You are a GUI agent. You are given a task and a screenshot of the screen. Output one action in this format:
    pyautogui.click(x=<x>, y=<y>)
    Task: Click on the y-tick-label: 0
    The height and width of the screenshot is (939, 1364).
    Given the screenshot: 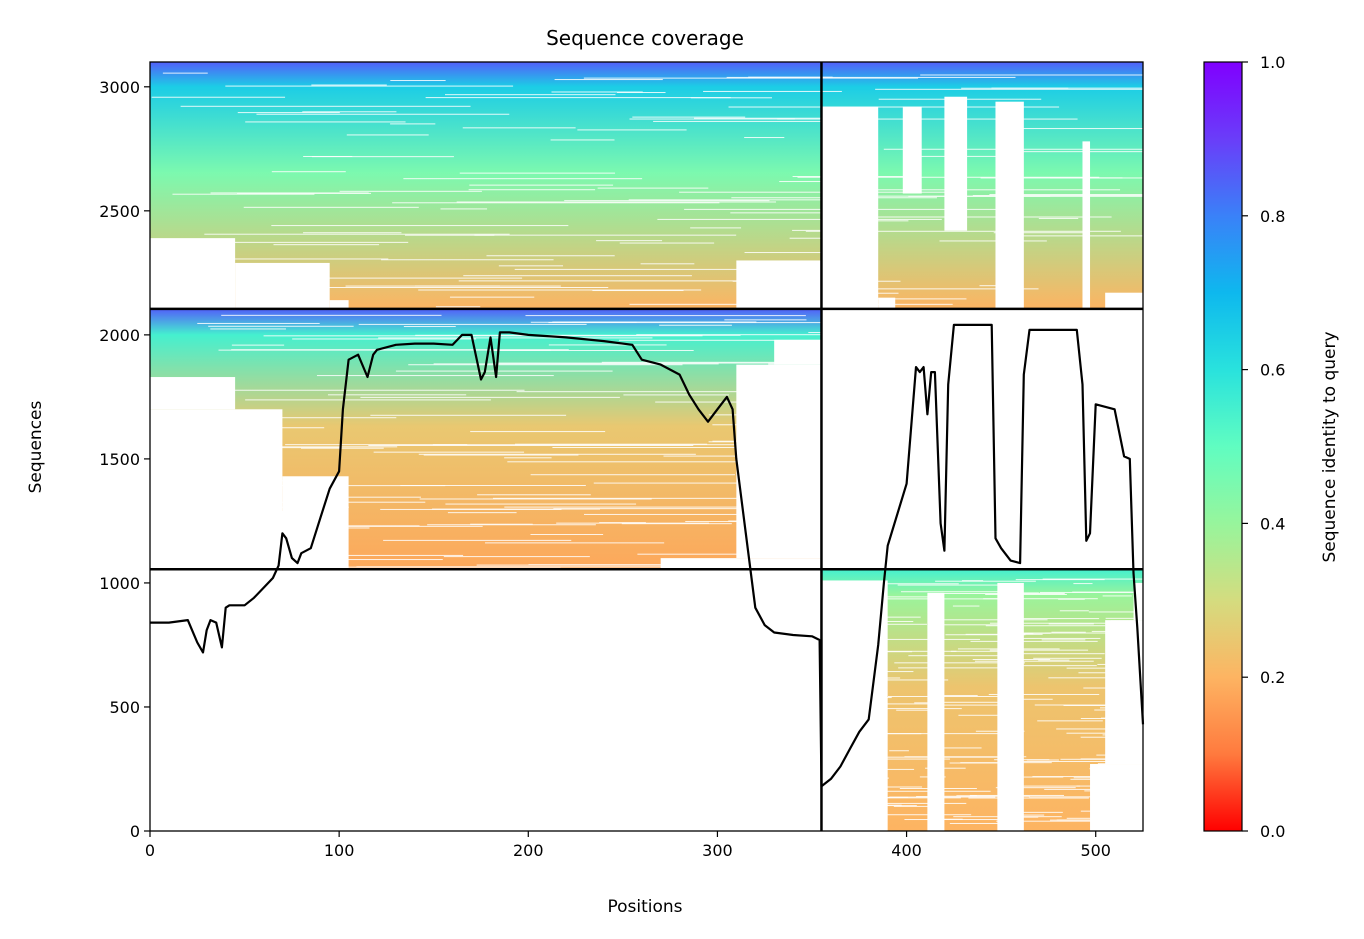 What is the action you would take?
    pyautogui.click(x=135, y=831)
    